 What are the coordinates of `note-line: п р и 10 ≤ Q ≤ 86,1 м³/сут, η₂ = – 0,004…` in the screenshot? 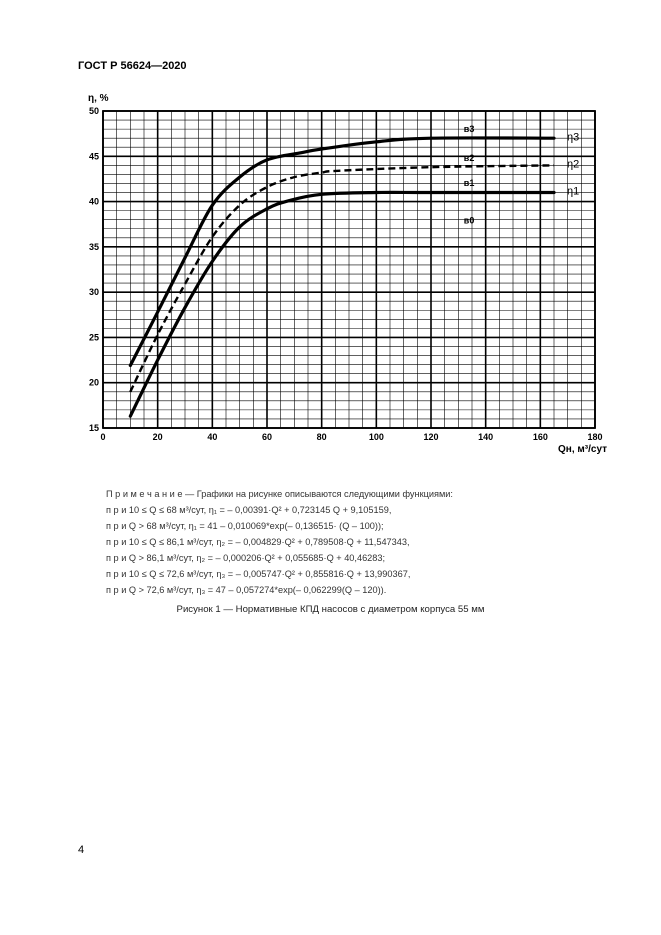 It's located at (258, 542).